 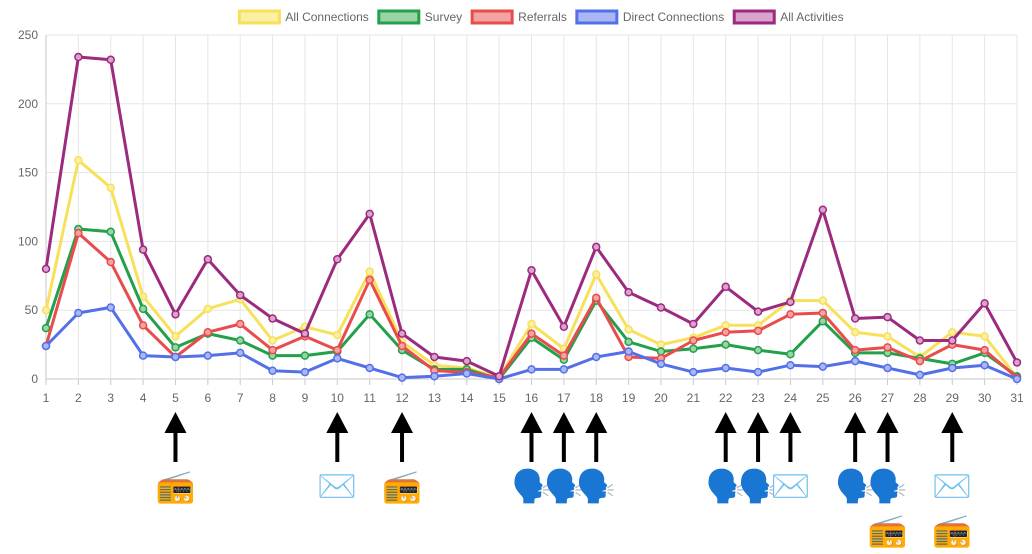 What do you see at coordinates (518, 17) in the screenshot?
I see `legend-item: Referrals` at bounding box center [518, 17].